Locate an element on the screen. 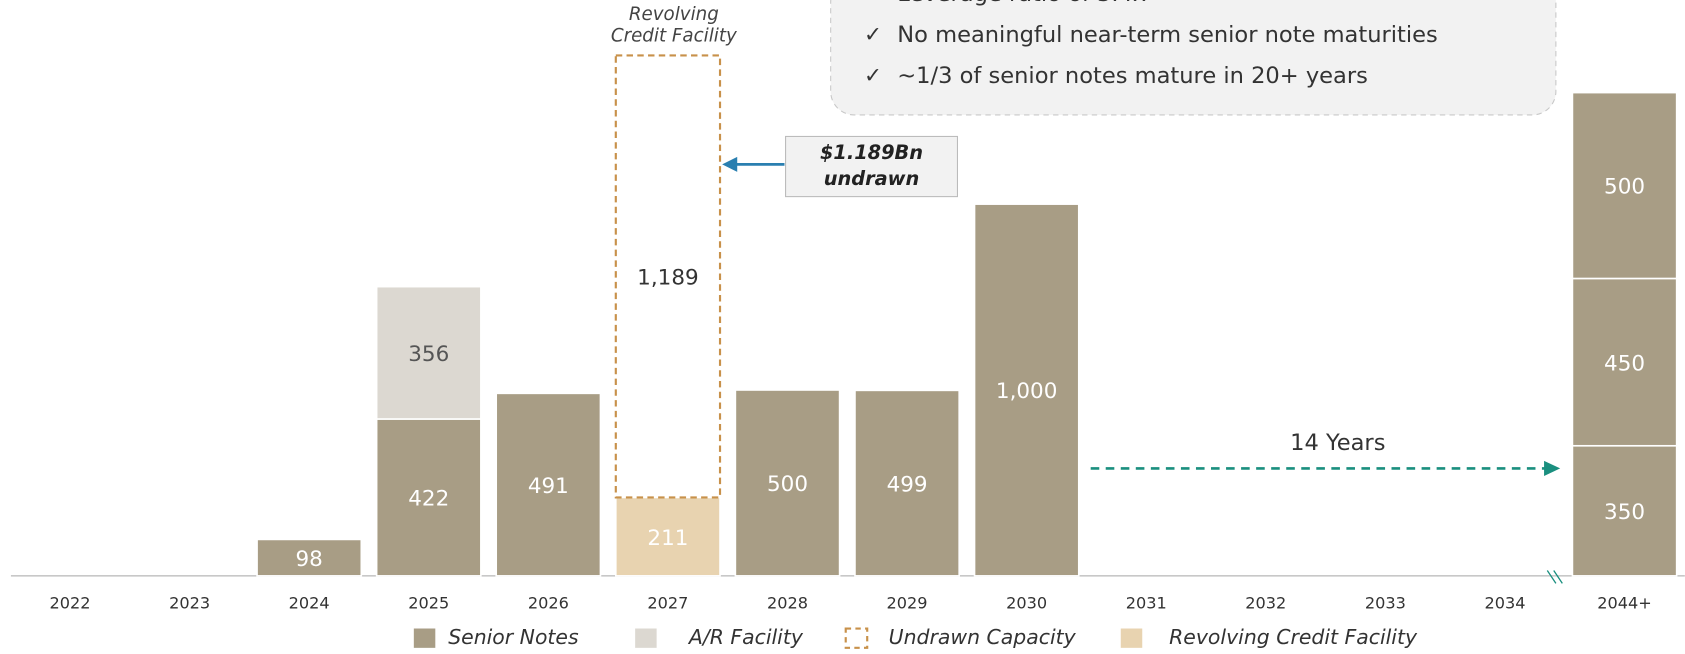 The width and height of the screenshot is (1685, 654). x-tick-label: 2025 is located at coordinates (428, 602).